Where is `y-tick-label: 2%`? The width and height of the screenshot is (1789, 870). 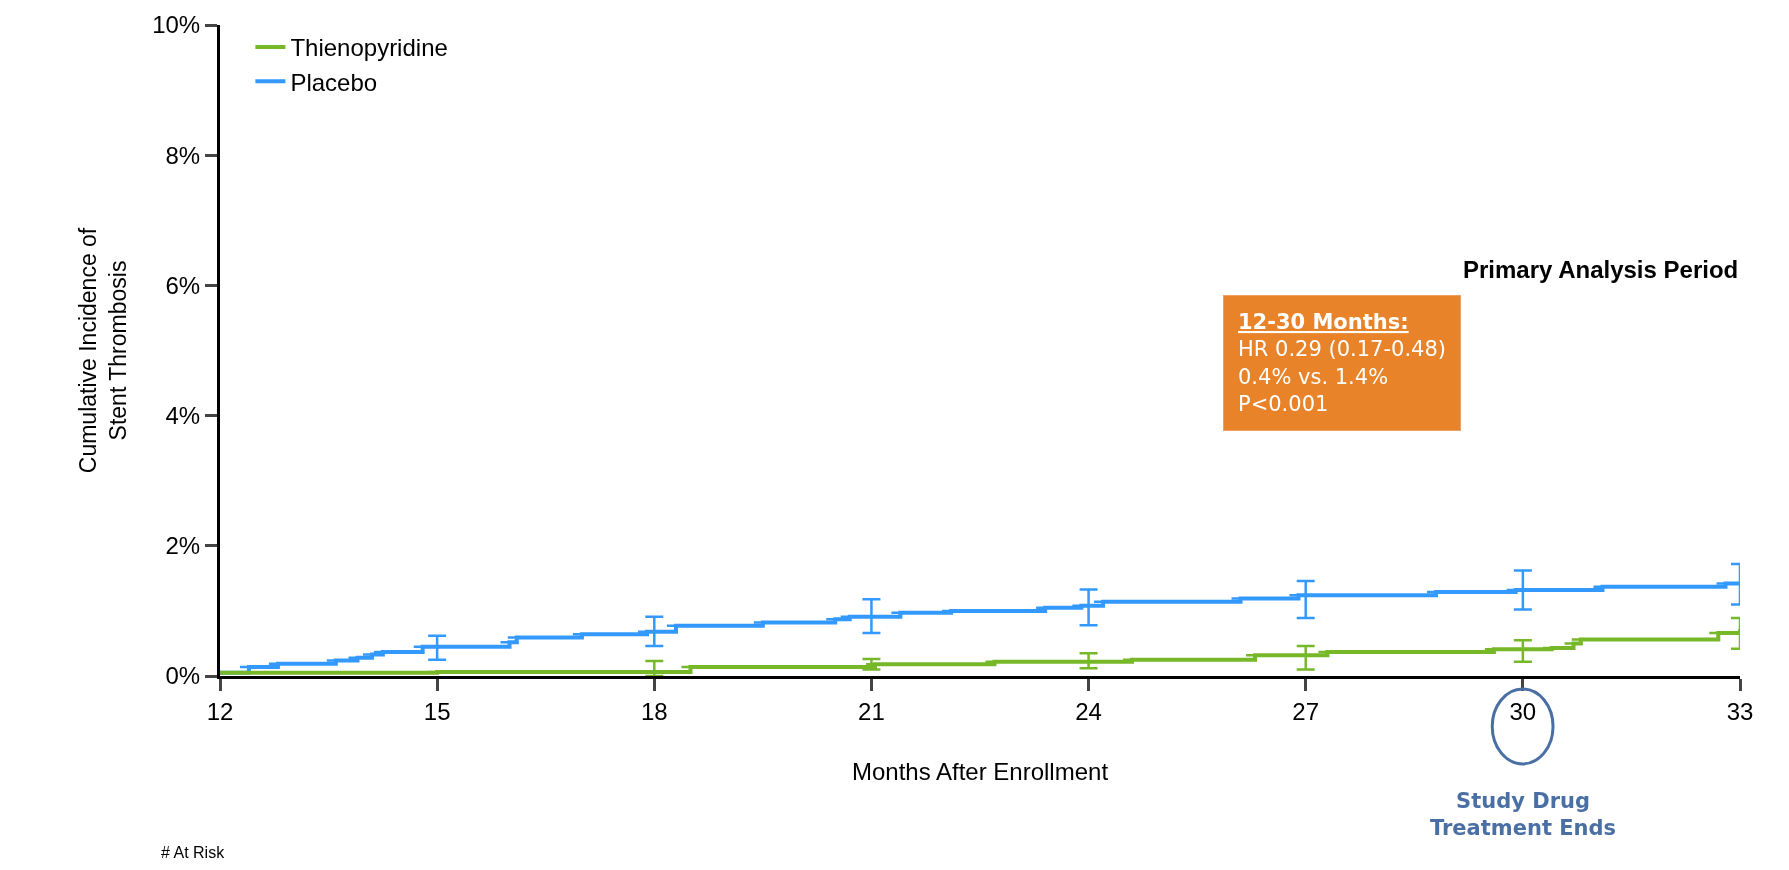
y-tick-label: 2% is located at coordinates (183, 546).